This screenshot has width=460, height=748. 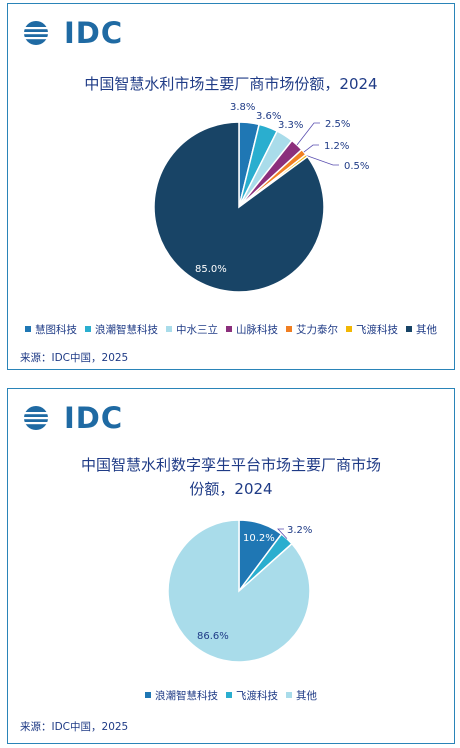 I want to click on pie-chart: 3.8%3.6%3.3% 2.5% 1.2% 0.5% 85.0%, so click(x=261, y=197).